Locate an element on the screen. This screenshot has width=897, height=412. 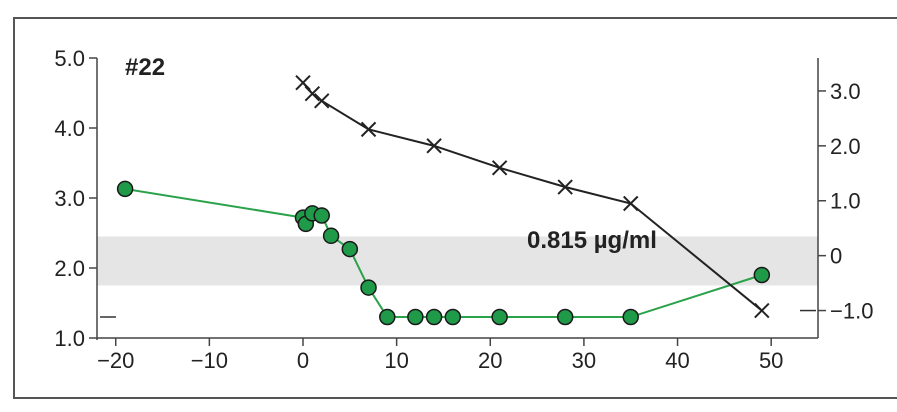
panel-title: #22 is located at coordinates (145, 67).